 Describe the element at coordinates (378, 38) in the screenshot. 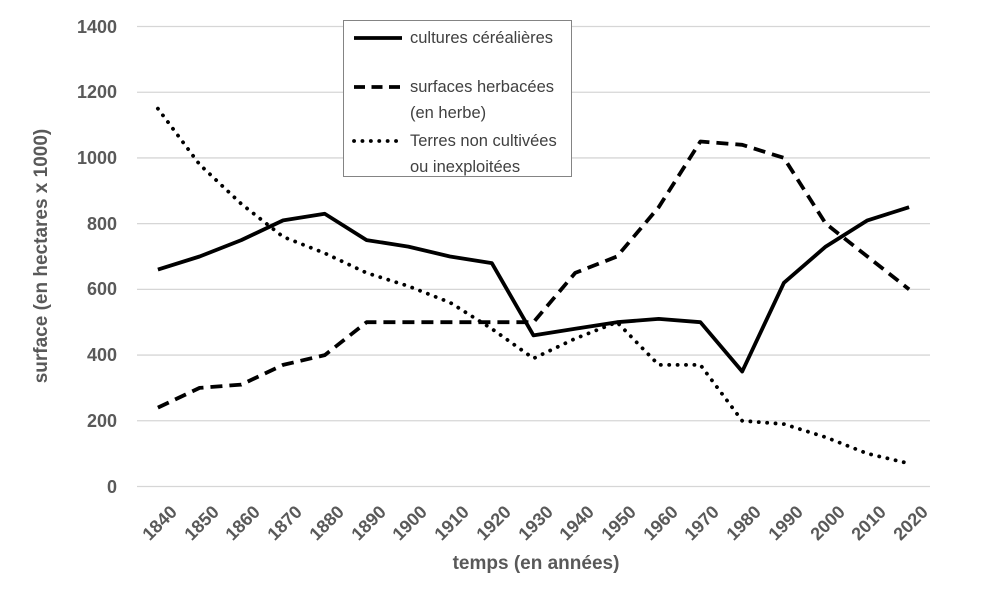

I see `legend-solid-line-icon` at that location.